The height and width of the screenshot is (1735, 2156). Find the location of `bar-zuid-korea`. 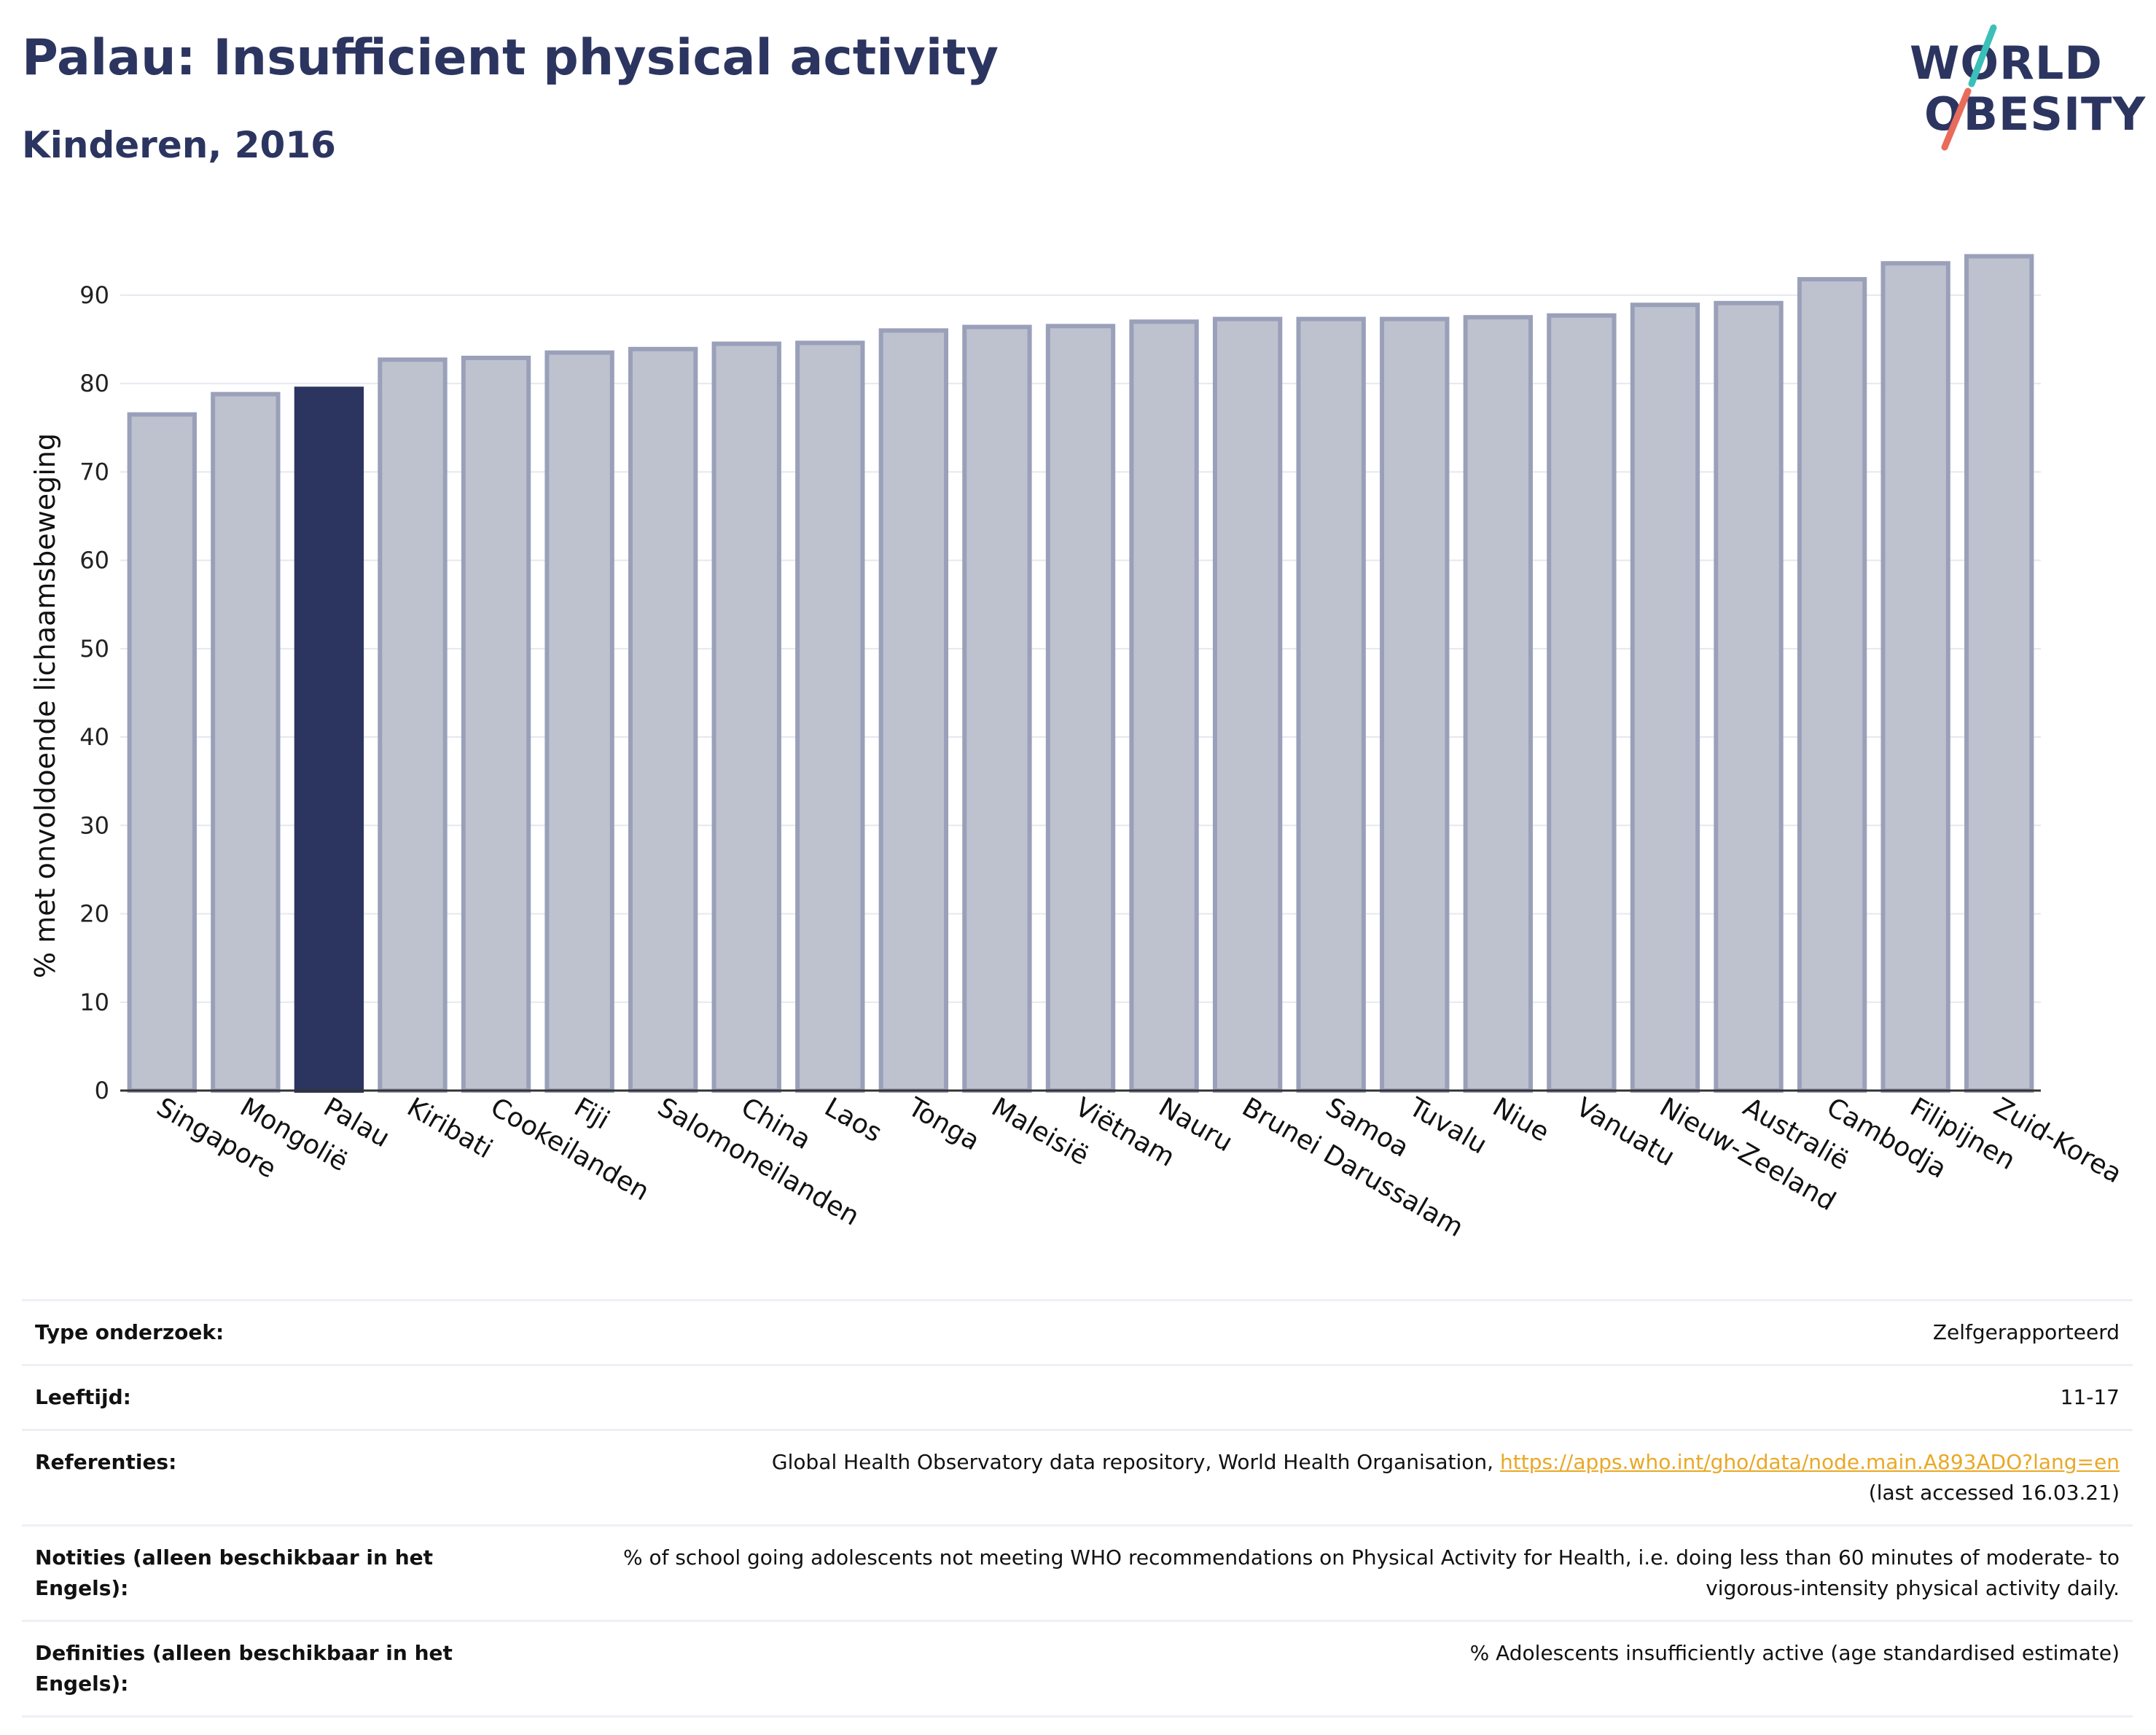

bar-zuid-korea is located at coordinates (1999, 673).